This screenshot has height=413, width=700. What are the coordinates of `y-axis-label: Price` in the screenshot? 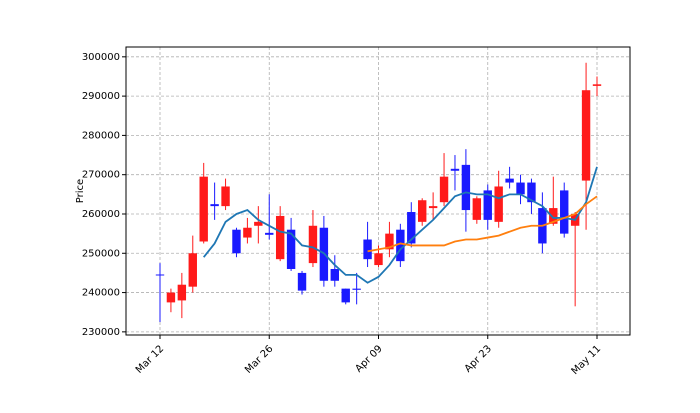 It's located at (80, 191).